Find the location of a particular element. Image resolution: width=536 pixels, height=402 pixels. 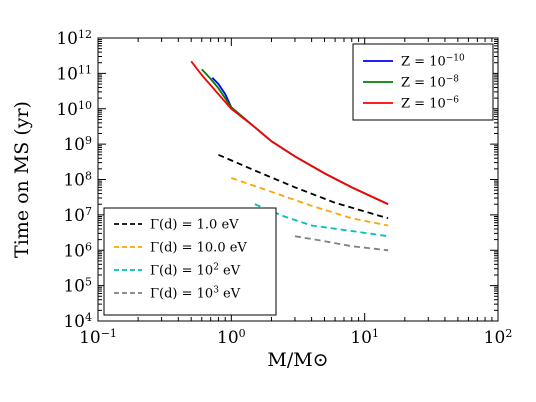

y-tick-label: 10⁹ is located at coordinates (77, 145).